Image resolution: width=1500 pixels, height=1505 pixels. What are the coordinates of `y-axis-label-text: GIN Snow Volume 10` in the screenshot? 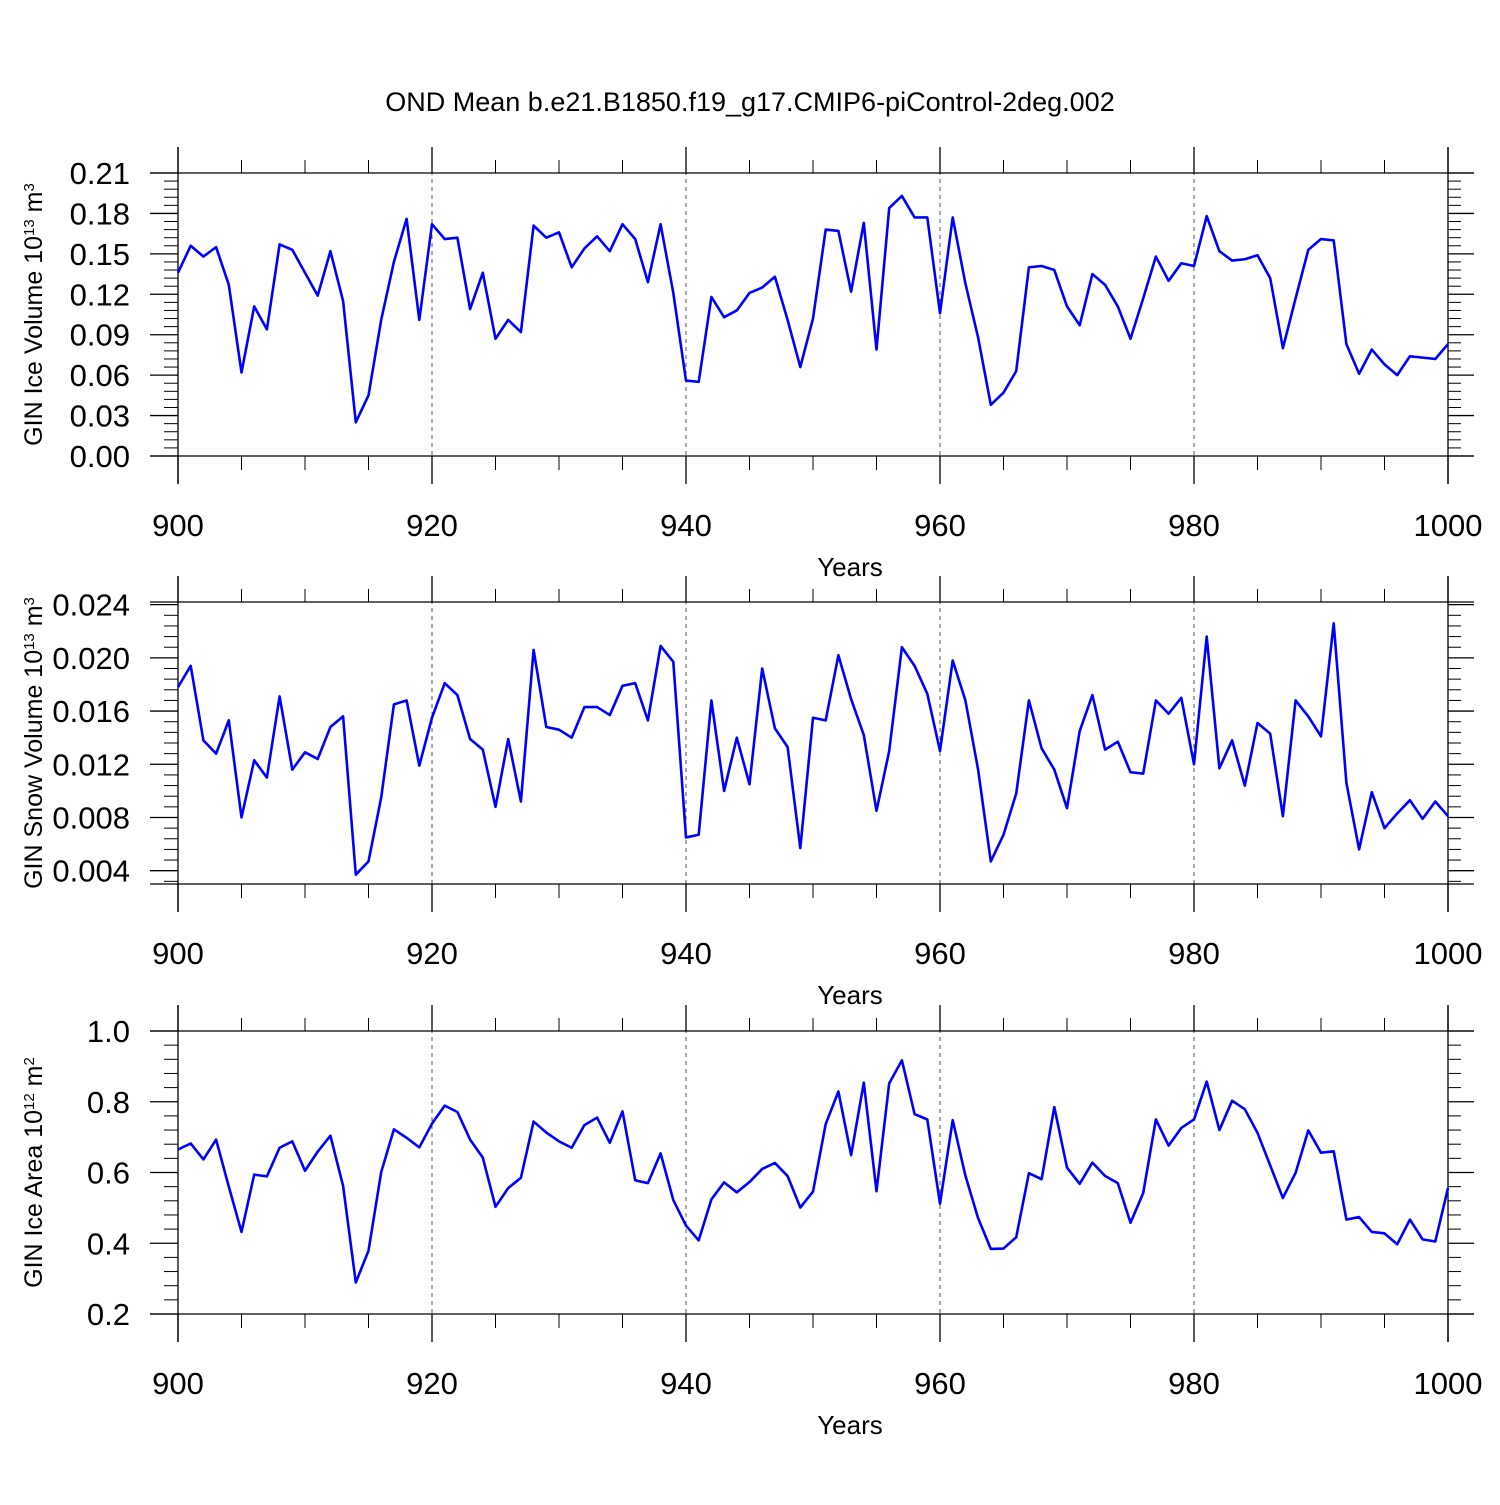 It's located at (34, 769).